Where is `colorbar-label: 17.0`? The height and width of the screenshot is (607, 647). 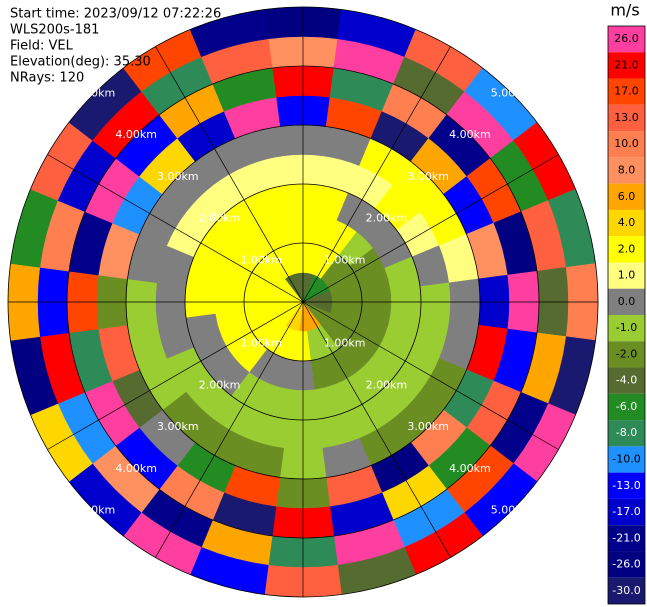
colorbar-label: 17.0 is located at coordinates (626, 91).